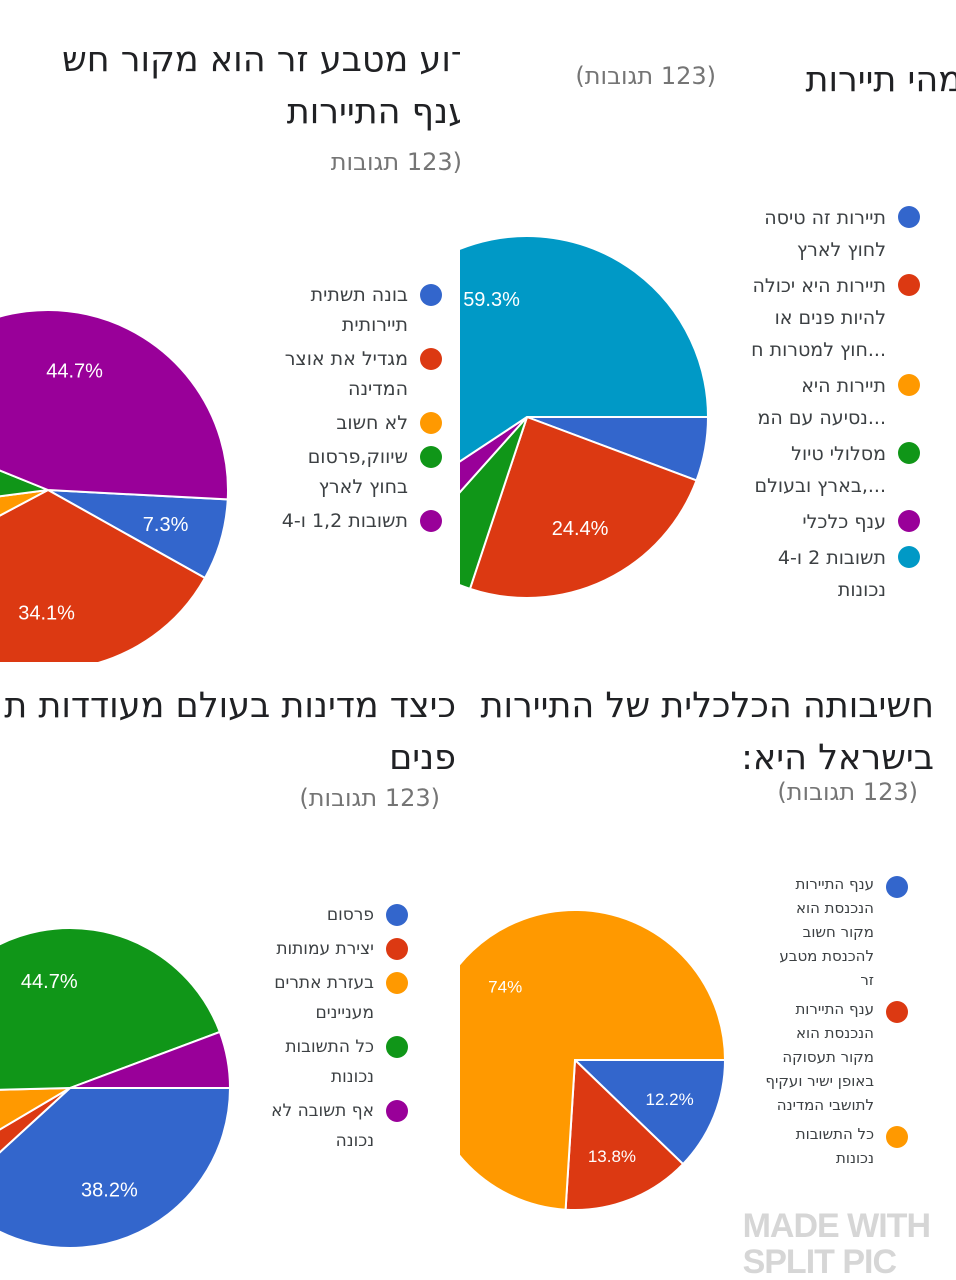 The image size is (956, 1280). I want to click on legend-item: תיירות זה טיסה לחוץ לארץ, so click(835, 234).